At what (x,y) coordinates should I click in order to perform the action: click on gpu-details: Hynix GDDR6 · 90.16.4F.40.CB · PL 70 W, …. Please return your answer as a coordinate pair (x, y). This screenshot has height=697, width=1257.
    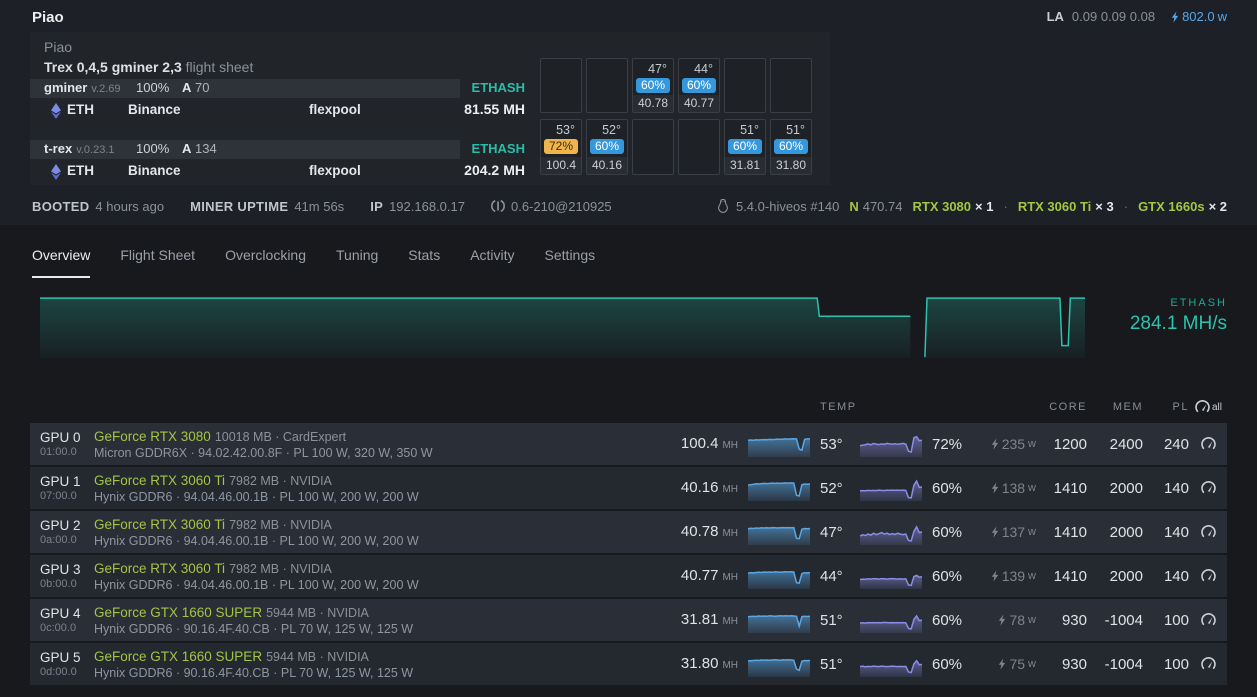
    Looking at the image, I should click on (254, 628).